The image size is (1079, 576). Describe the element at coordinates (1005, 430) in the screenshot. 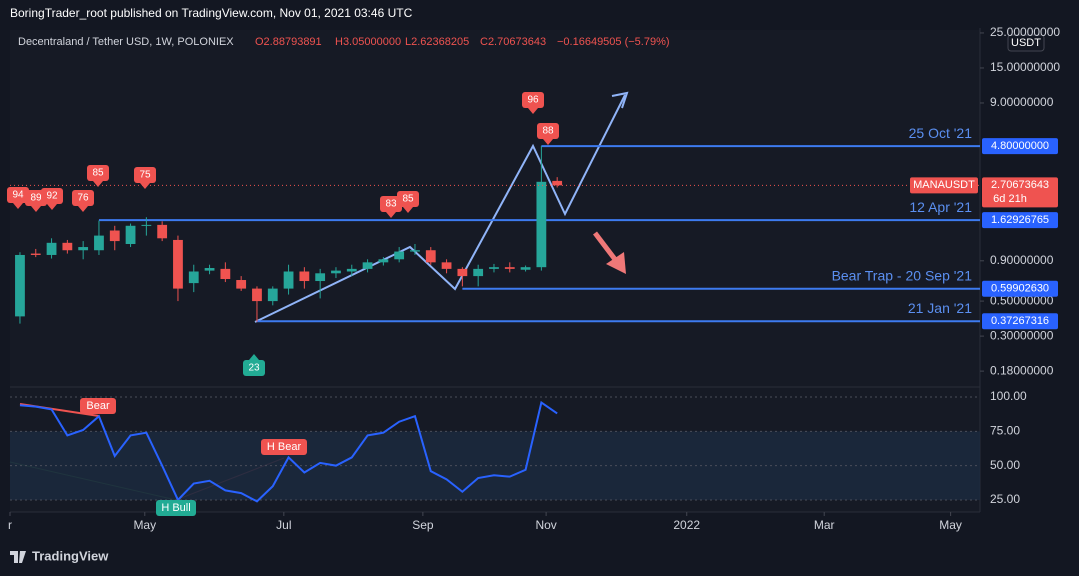

I see `rsi-tick-label: 75.00` at that location.